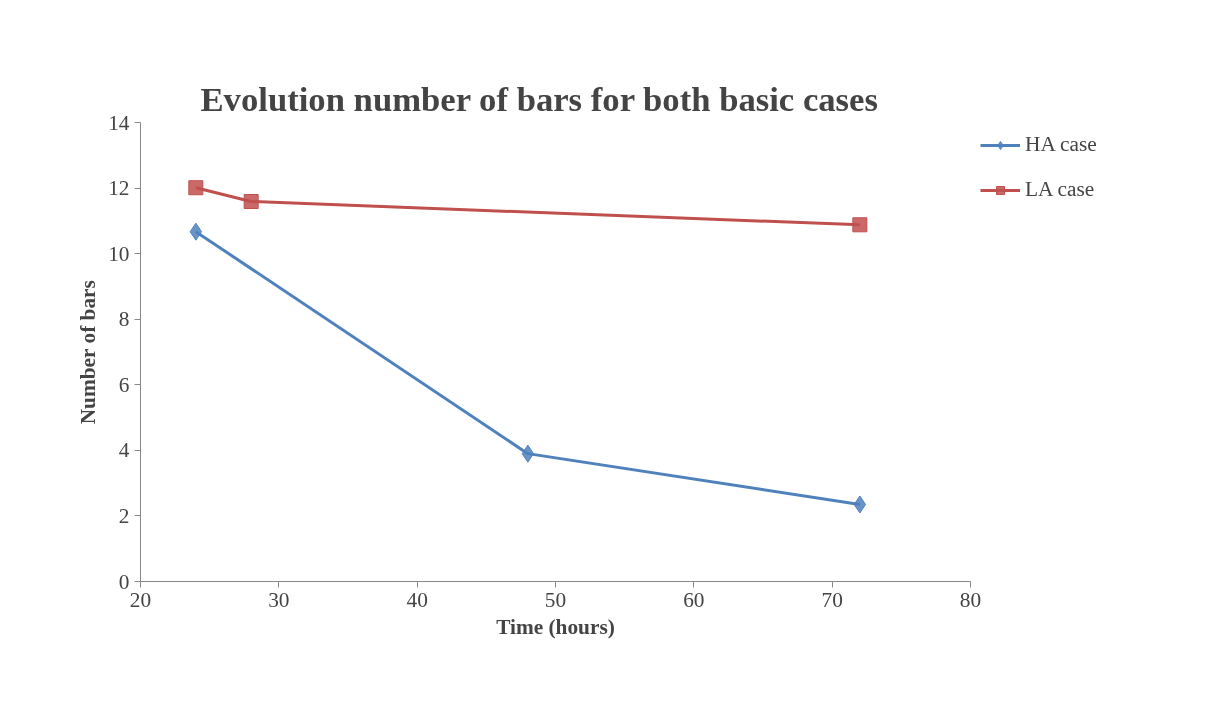 Image resolution: width=1212 pixels, height=707 pixels. Describe the element at coordinates (140, 599) in the screenshot. I see `x-tick-label: 20` at that location.